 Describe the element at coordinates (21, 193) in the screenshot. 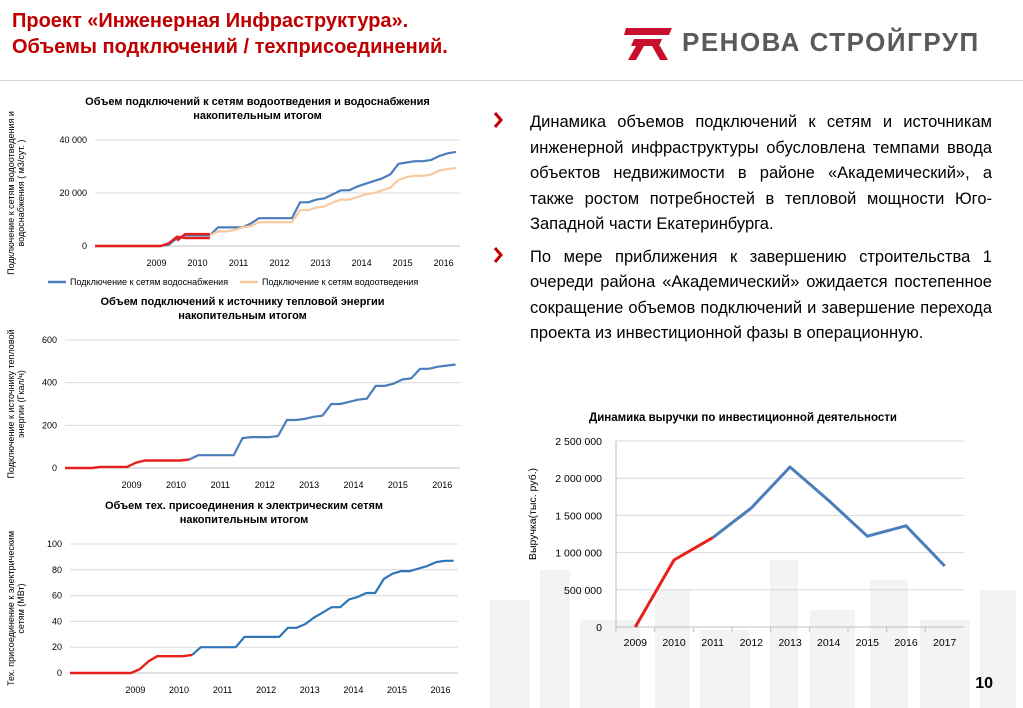

I see `y-axis-label: водоснабжения ( м3/сут. )` at that location.